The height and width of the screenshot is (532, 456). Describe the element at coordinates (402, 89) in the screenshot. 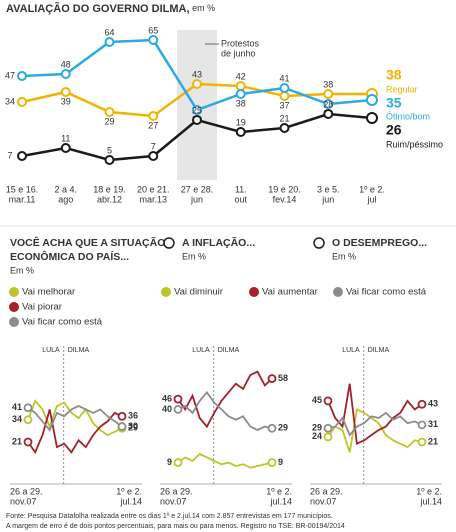

I see `legend-label: Regular` at that location.